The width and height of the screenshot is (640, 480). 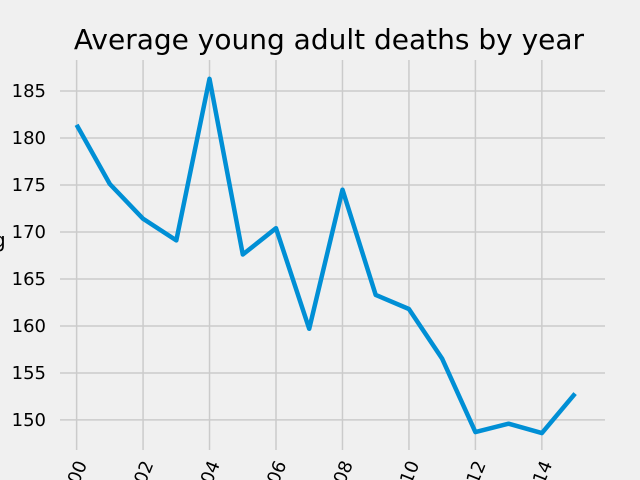 I want to click on x-tick-label: 04, so click(x=211, y=469).